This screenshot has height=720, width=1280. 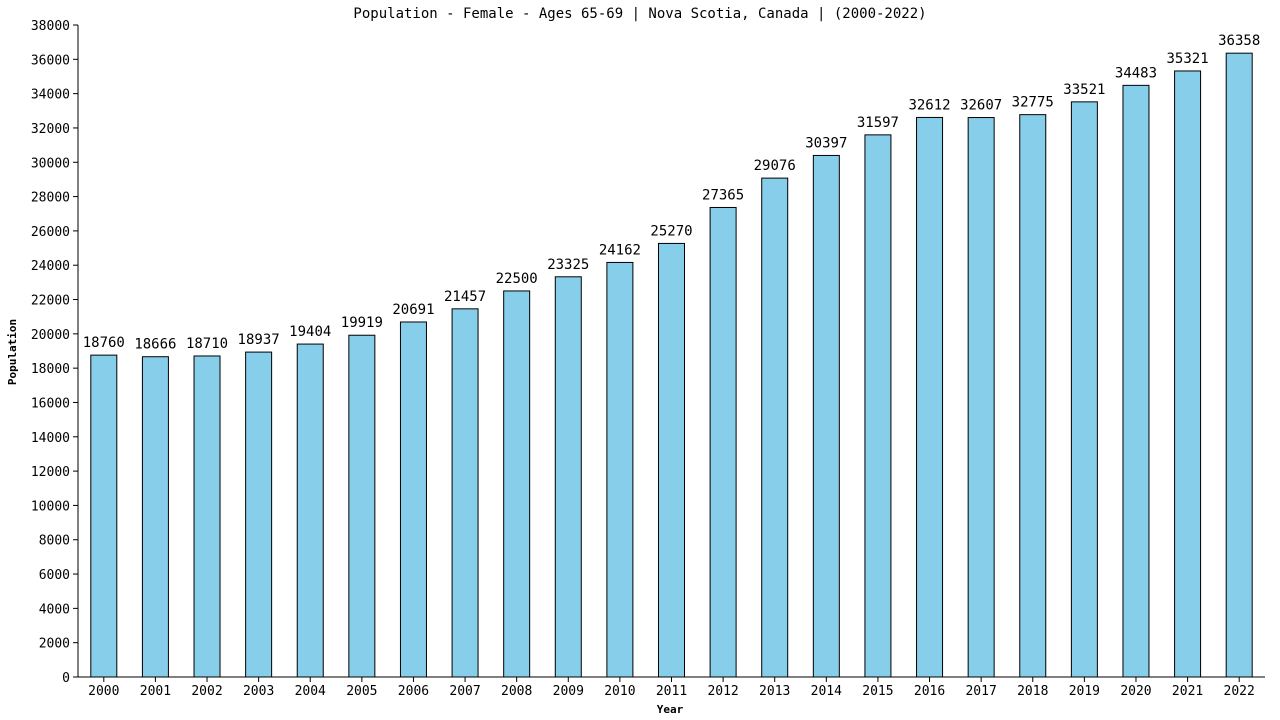 What do you see at coordinates (517, 279) in the screenshot?
I see `bar-value-label: 22500` at bounding box center [517, 279].